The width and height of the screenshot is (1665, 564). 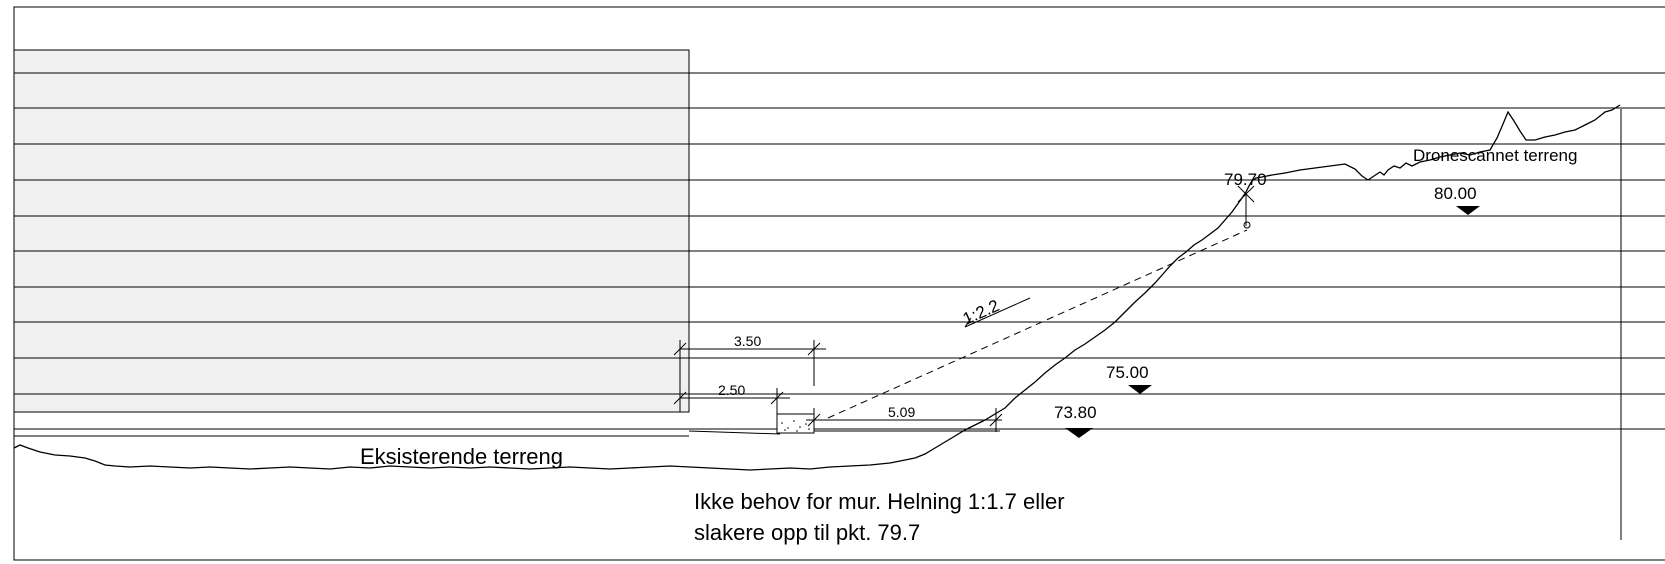 I want to click on drone-terrain-label: Dronescannet terreng, so click(x=1495, y=155).